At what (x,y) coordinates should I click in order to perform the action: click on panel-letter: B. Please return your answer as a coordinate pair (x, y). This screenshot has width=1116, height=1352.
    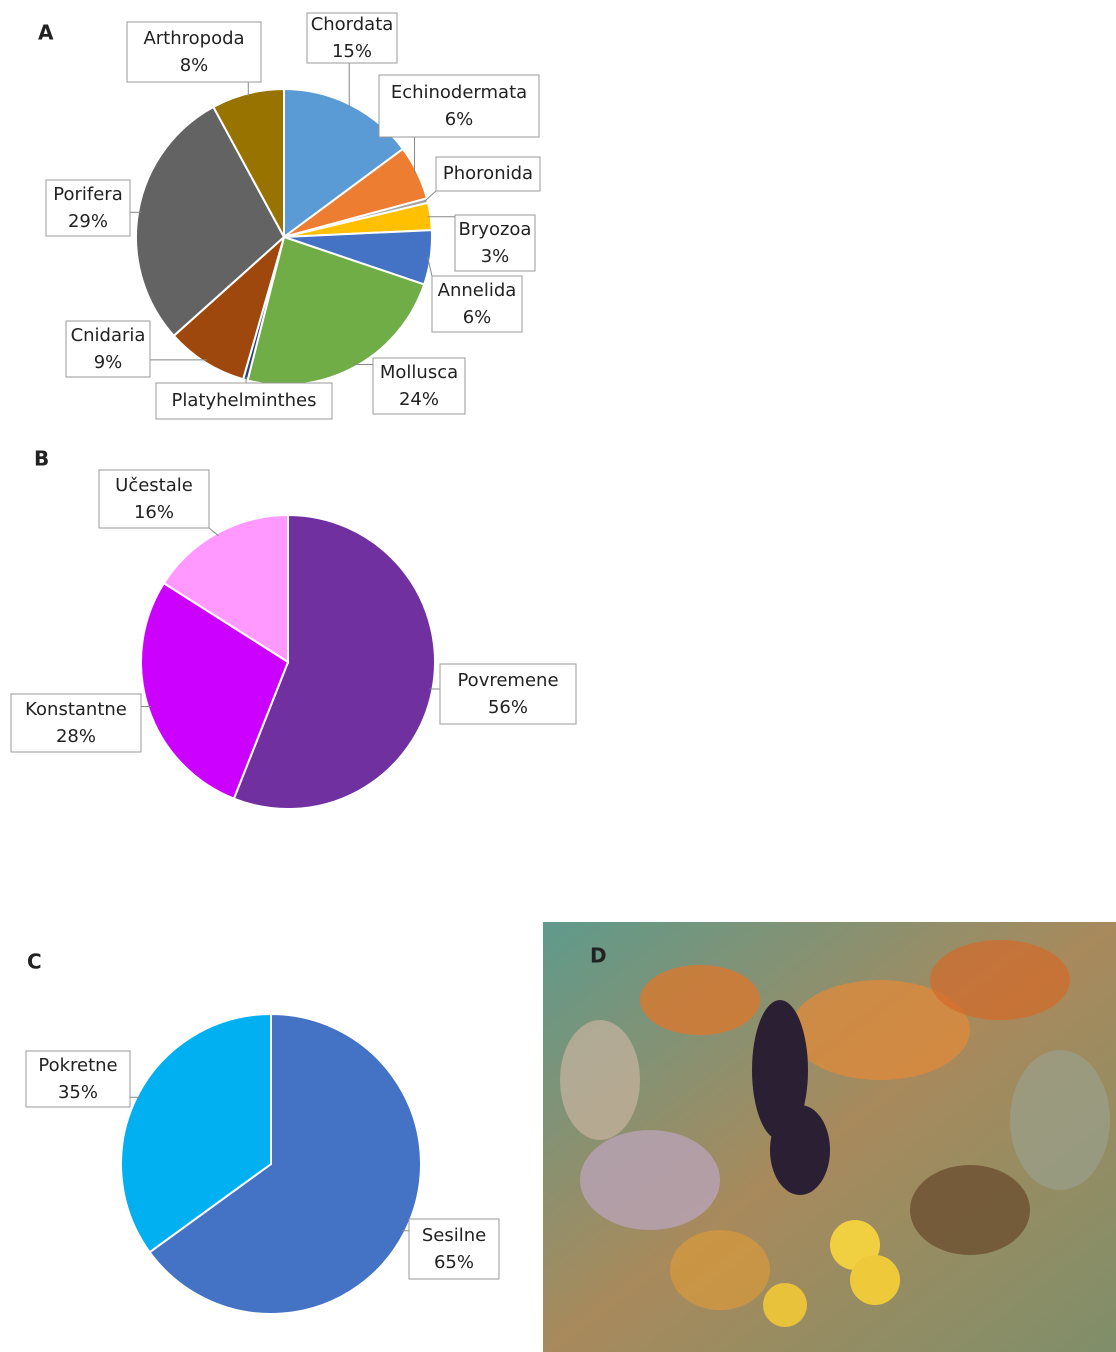
    Looking at the image, I should click on (41, 459).